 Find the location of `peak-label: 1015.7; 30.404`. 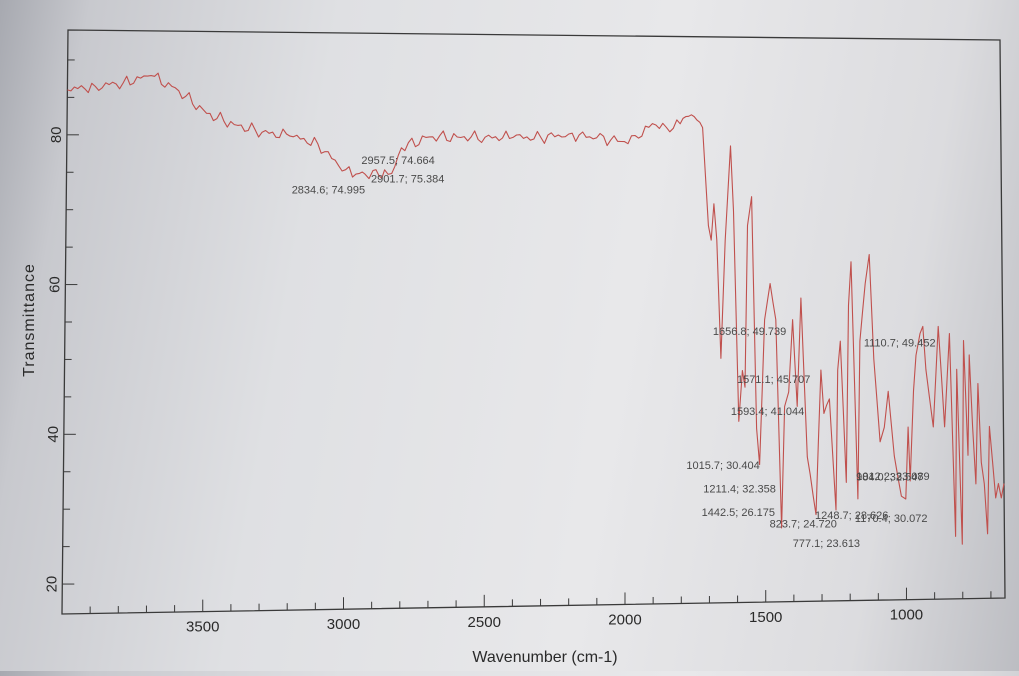

peak-label: 1015.7; 30.404 is located at coordinates (722, 466).